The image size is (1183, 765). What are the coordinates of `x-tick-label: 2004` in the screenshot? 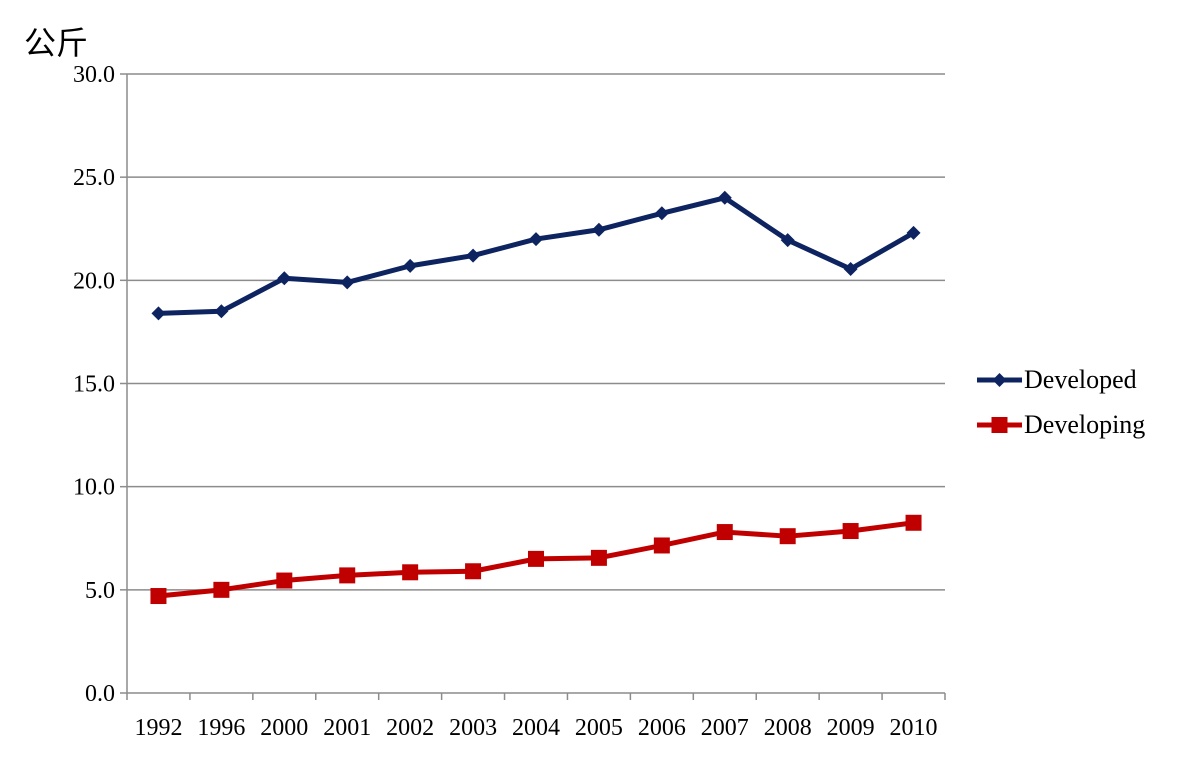 It's located at (536, 728).